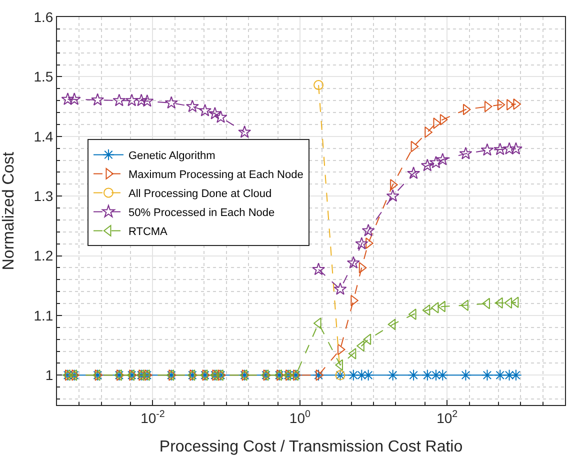 Image resolution: width=569 pixels, height=456 pixels. Describe the element at coordinates (172, 156) in the screenshot. I see `legend-label: Genetic Algorithm` at that location.